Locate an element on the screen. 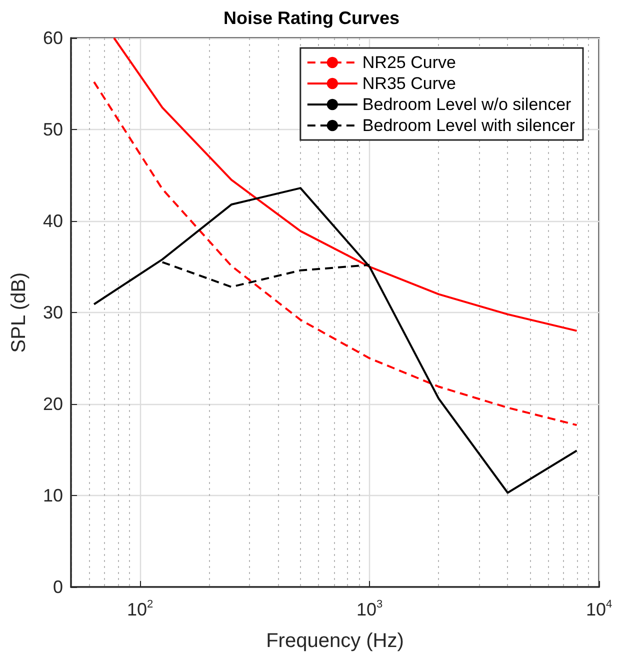  y-axis-title: SPL (dB) is located at coordinates (19, 312).